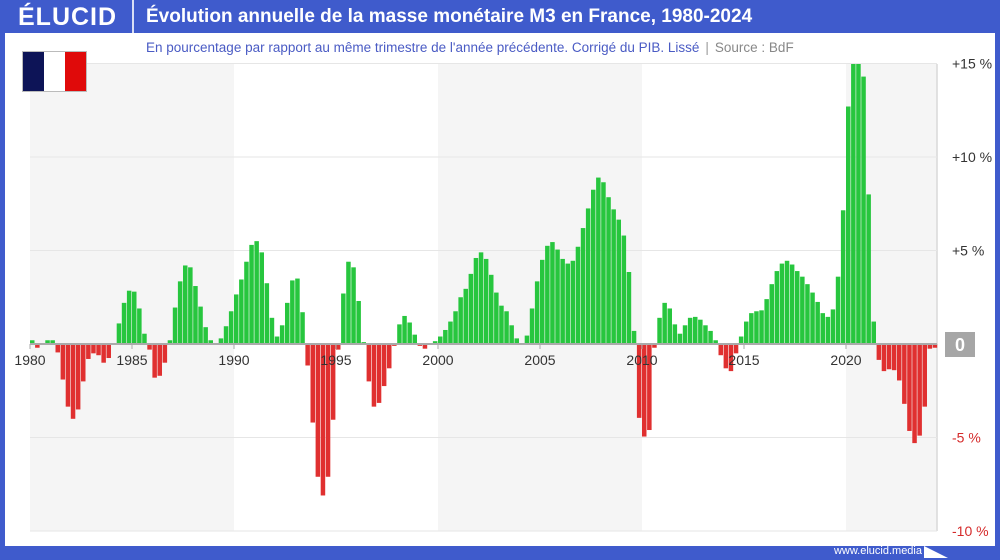 This screenshot has height=560, width=1000. I want to click on elucid-logo: ÉLUCID, so click(68, 17).